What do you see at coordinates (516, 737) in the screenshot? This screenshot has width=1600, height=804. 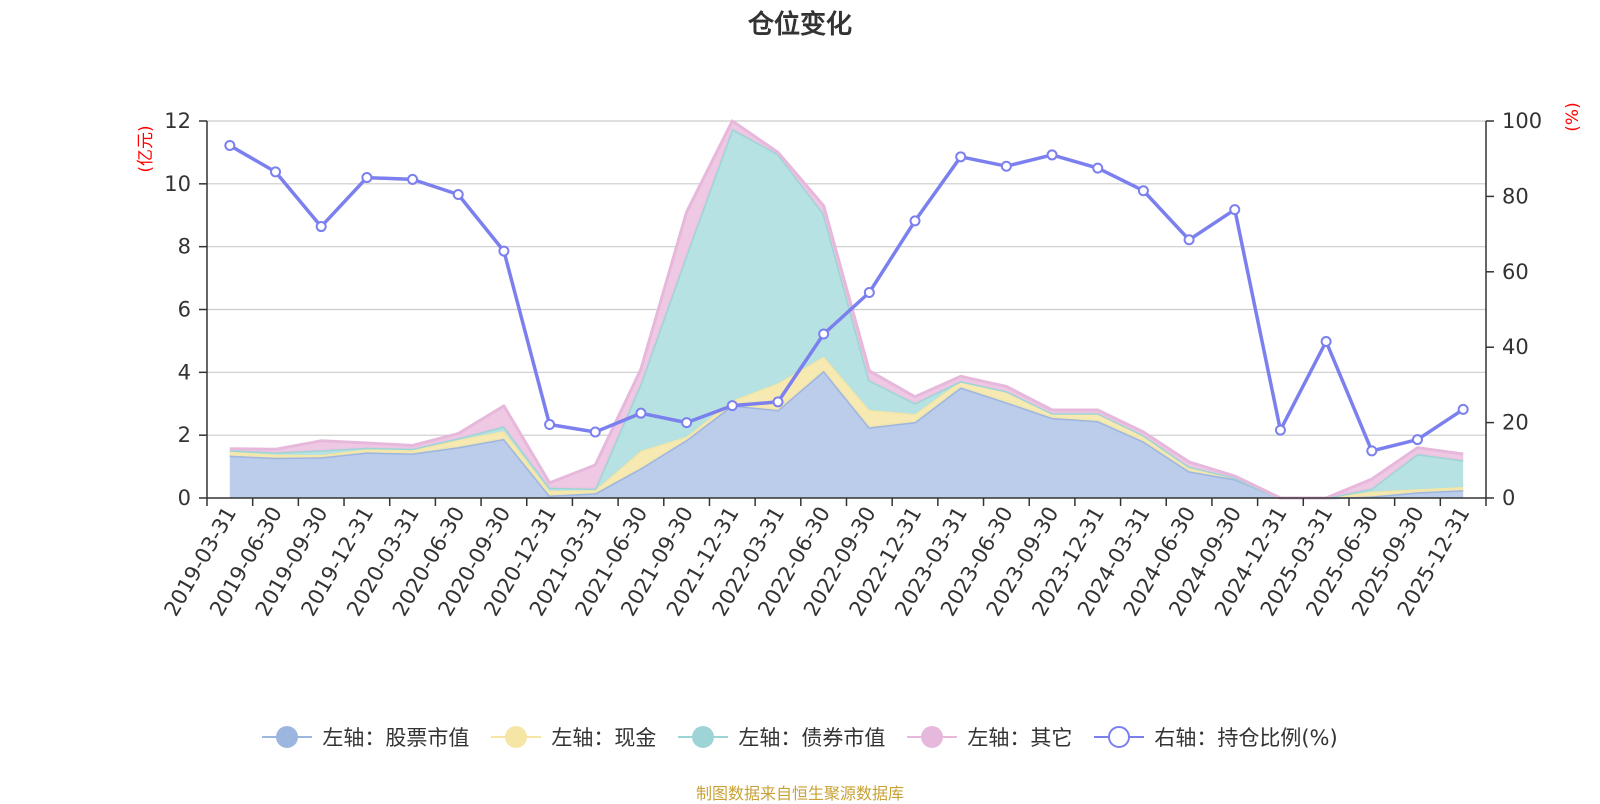 I see `legend-swatch-cash` at bounding box center [516, 737].